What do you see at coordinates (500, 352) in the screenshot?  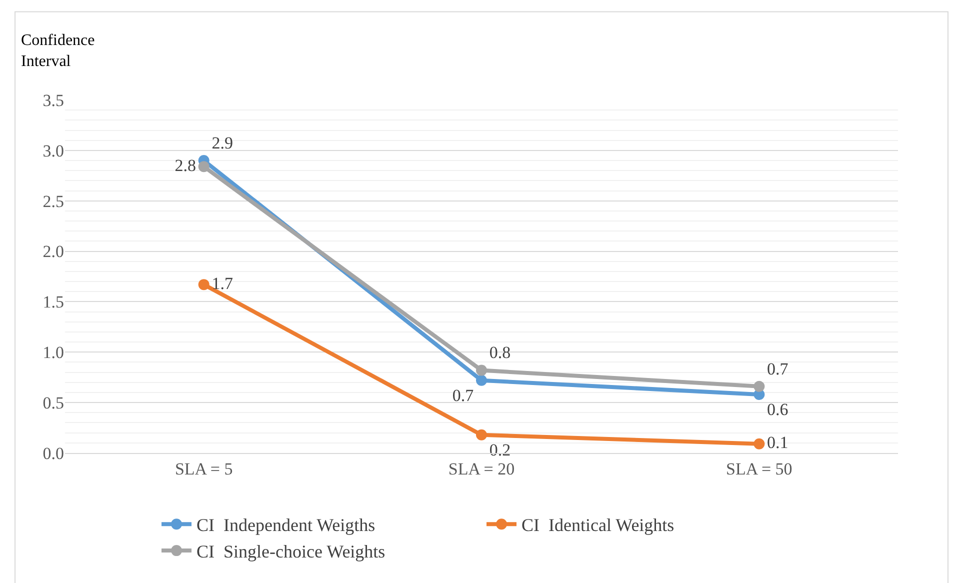 I see `data-label: 0.8` at bounding box center [500, 352].